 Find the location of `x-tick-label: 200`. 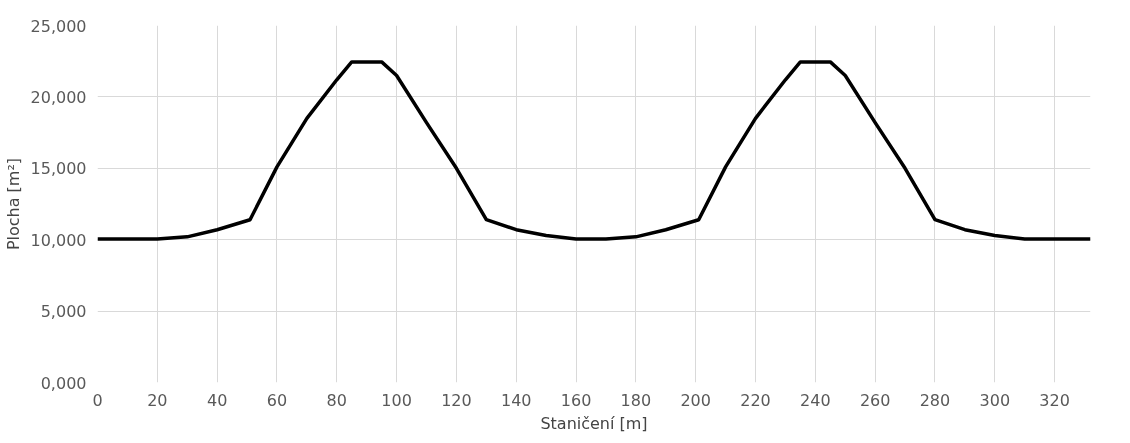

x-tick-label: 200 is located at coordinates (695, 400).